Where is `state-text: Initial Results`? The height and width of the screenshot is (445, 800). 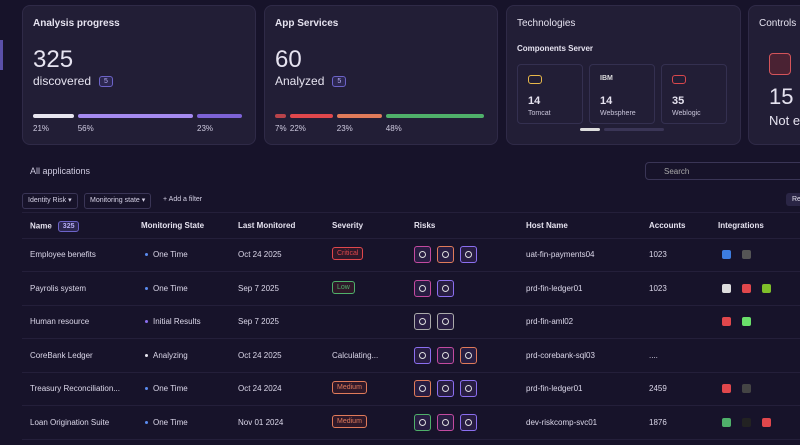 state-text: Initial Results is located at coordinates (177, 321).